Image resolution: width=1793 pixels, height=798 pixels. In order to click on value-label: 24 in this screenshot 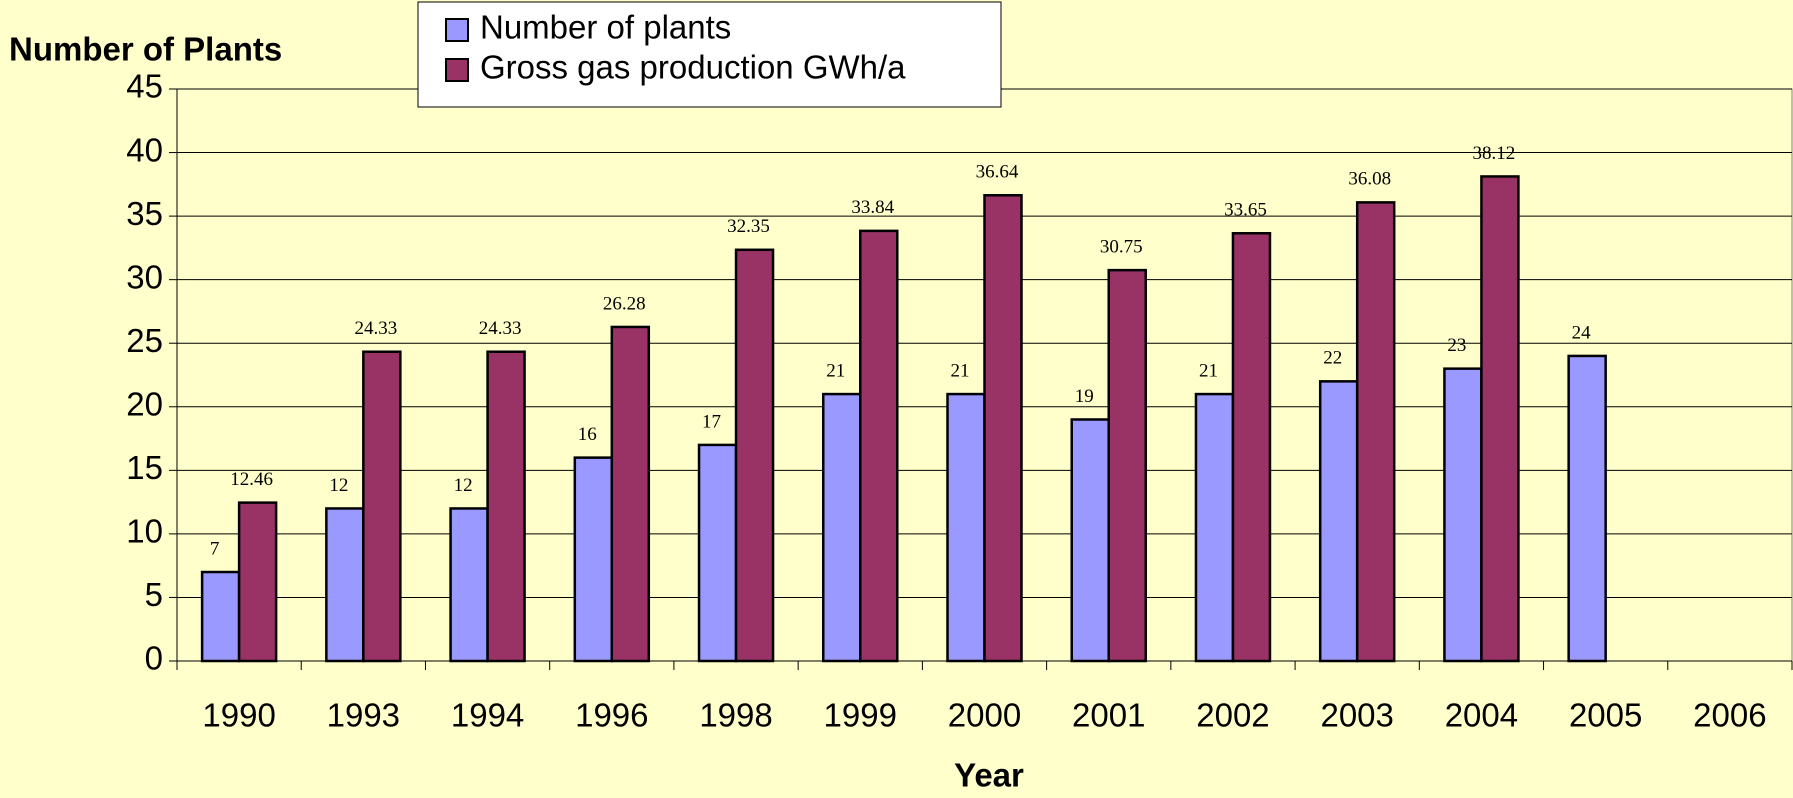, I will do `click(1582, 332)`.